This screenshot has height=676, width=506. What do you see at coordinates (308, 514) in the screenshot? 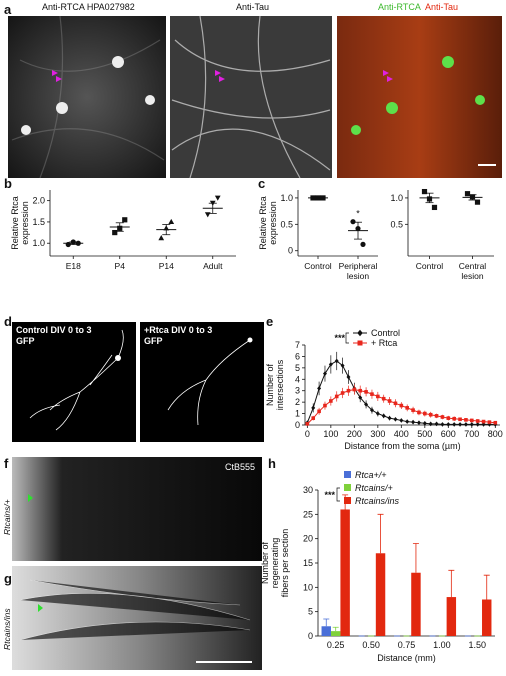
I see `y-tick-label: 25` at bounding box center [308, 514].